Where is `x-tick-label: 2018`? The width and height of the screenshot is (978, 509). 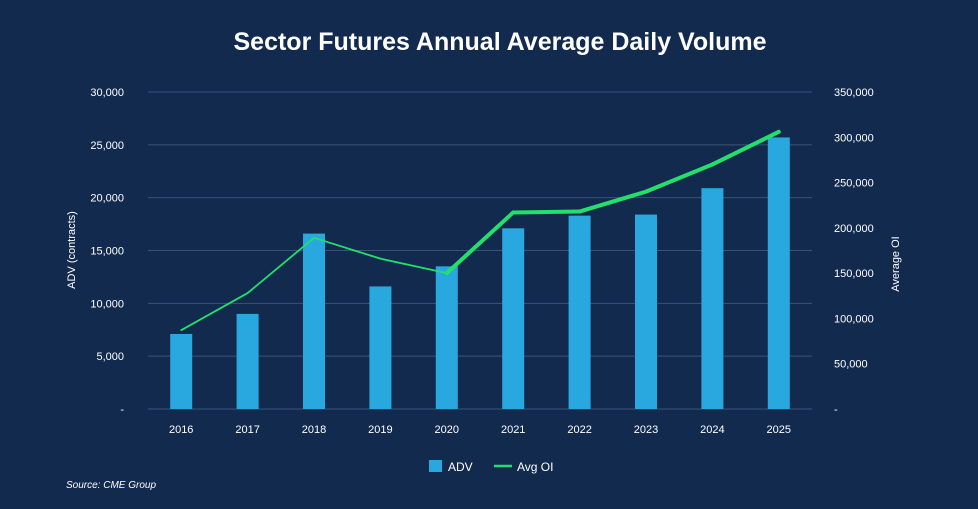
x-tick-label: 2018 is located at coordinates (314, 430).